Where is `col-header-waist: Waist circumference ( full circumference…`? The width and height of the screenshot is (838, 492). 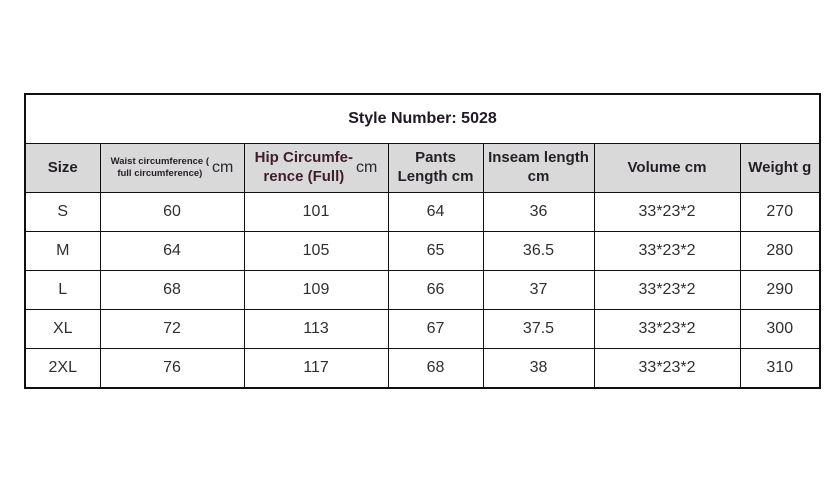
col-header-waist: Waist circumference ( full circumference… is located at coordinates (172, 168).